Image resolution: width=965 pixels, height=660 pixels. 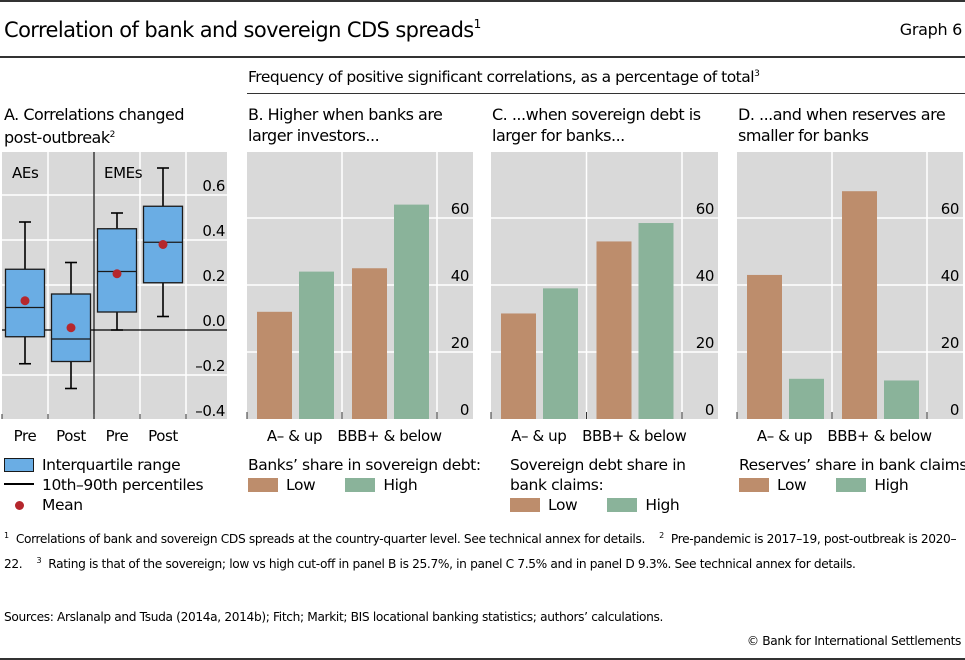 What do you see at coordinates (213, 186) in the screenshot?
I see `y-tick-label: 0.6` at bounding box center [213, 186].